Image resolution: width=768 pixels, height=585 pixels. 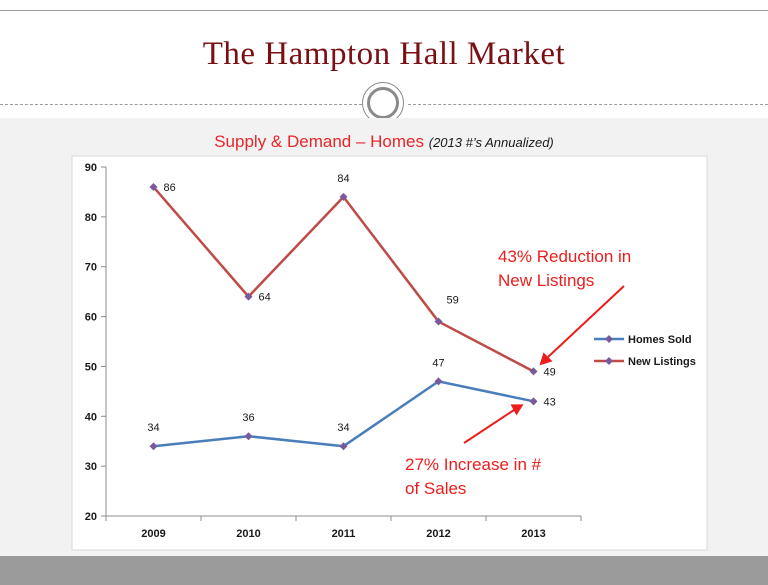 What do you see at coordinates (91, 517) in the screenshot?
I see `y-tick-label: 20` at bounding box center [91, 517].